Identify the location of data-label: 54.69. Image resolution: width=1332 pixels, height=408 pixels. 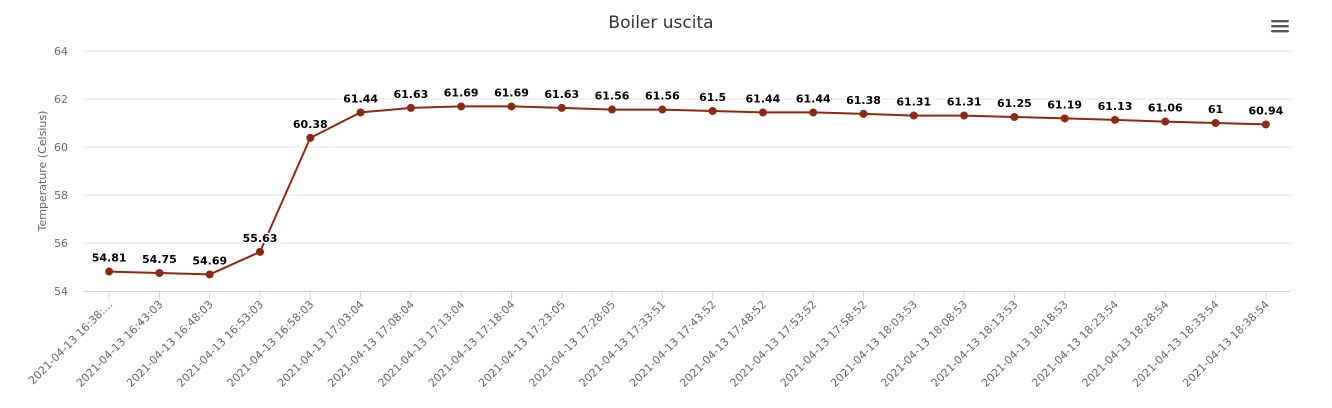
(209, 260).